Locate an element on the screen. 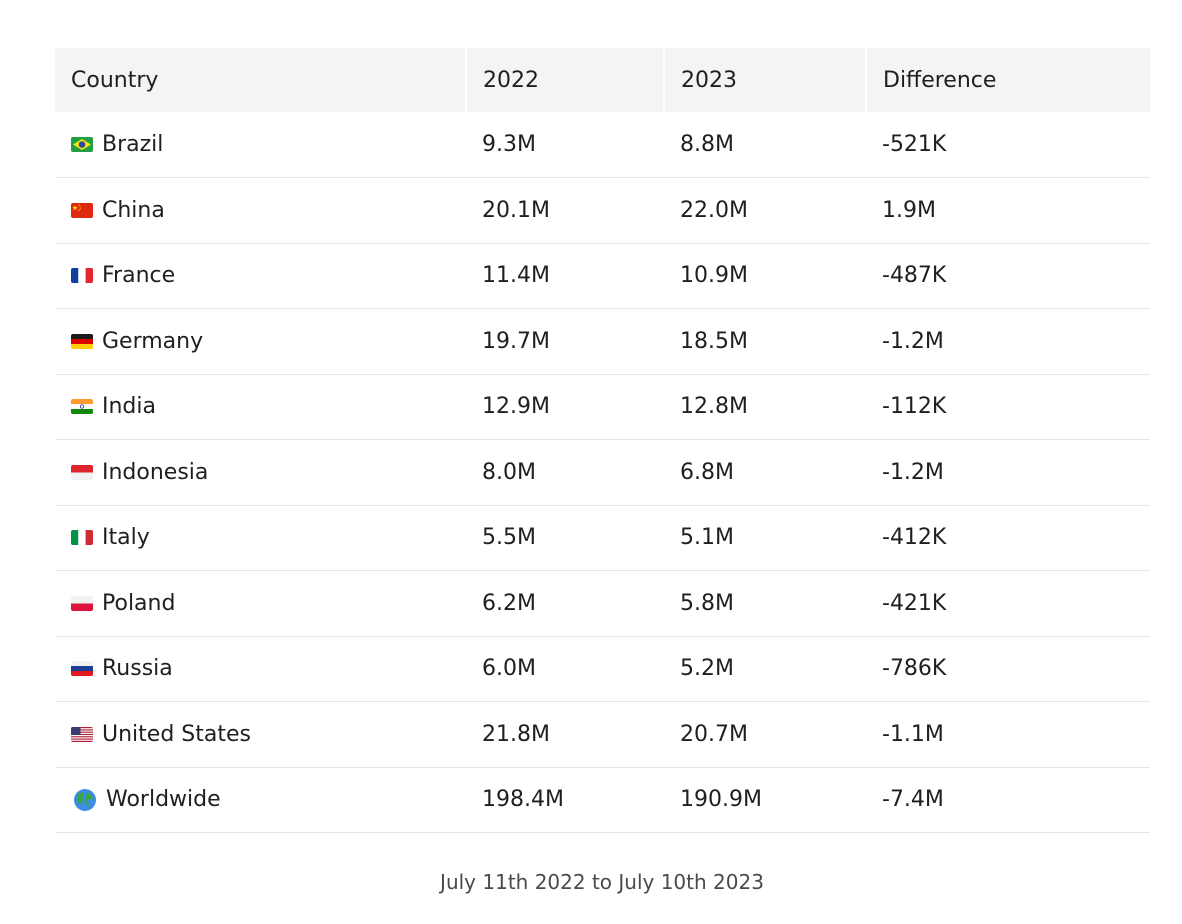  country-name: Poland is located at coordinates (139, 603).